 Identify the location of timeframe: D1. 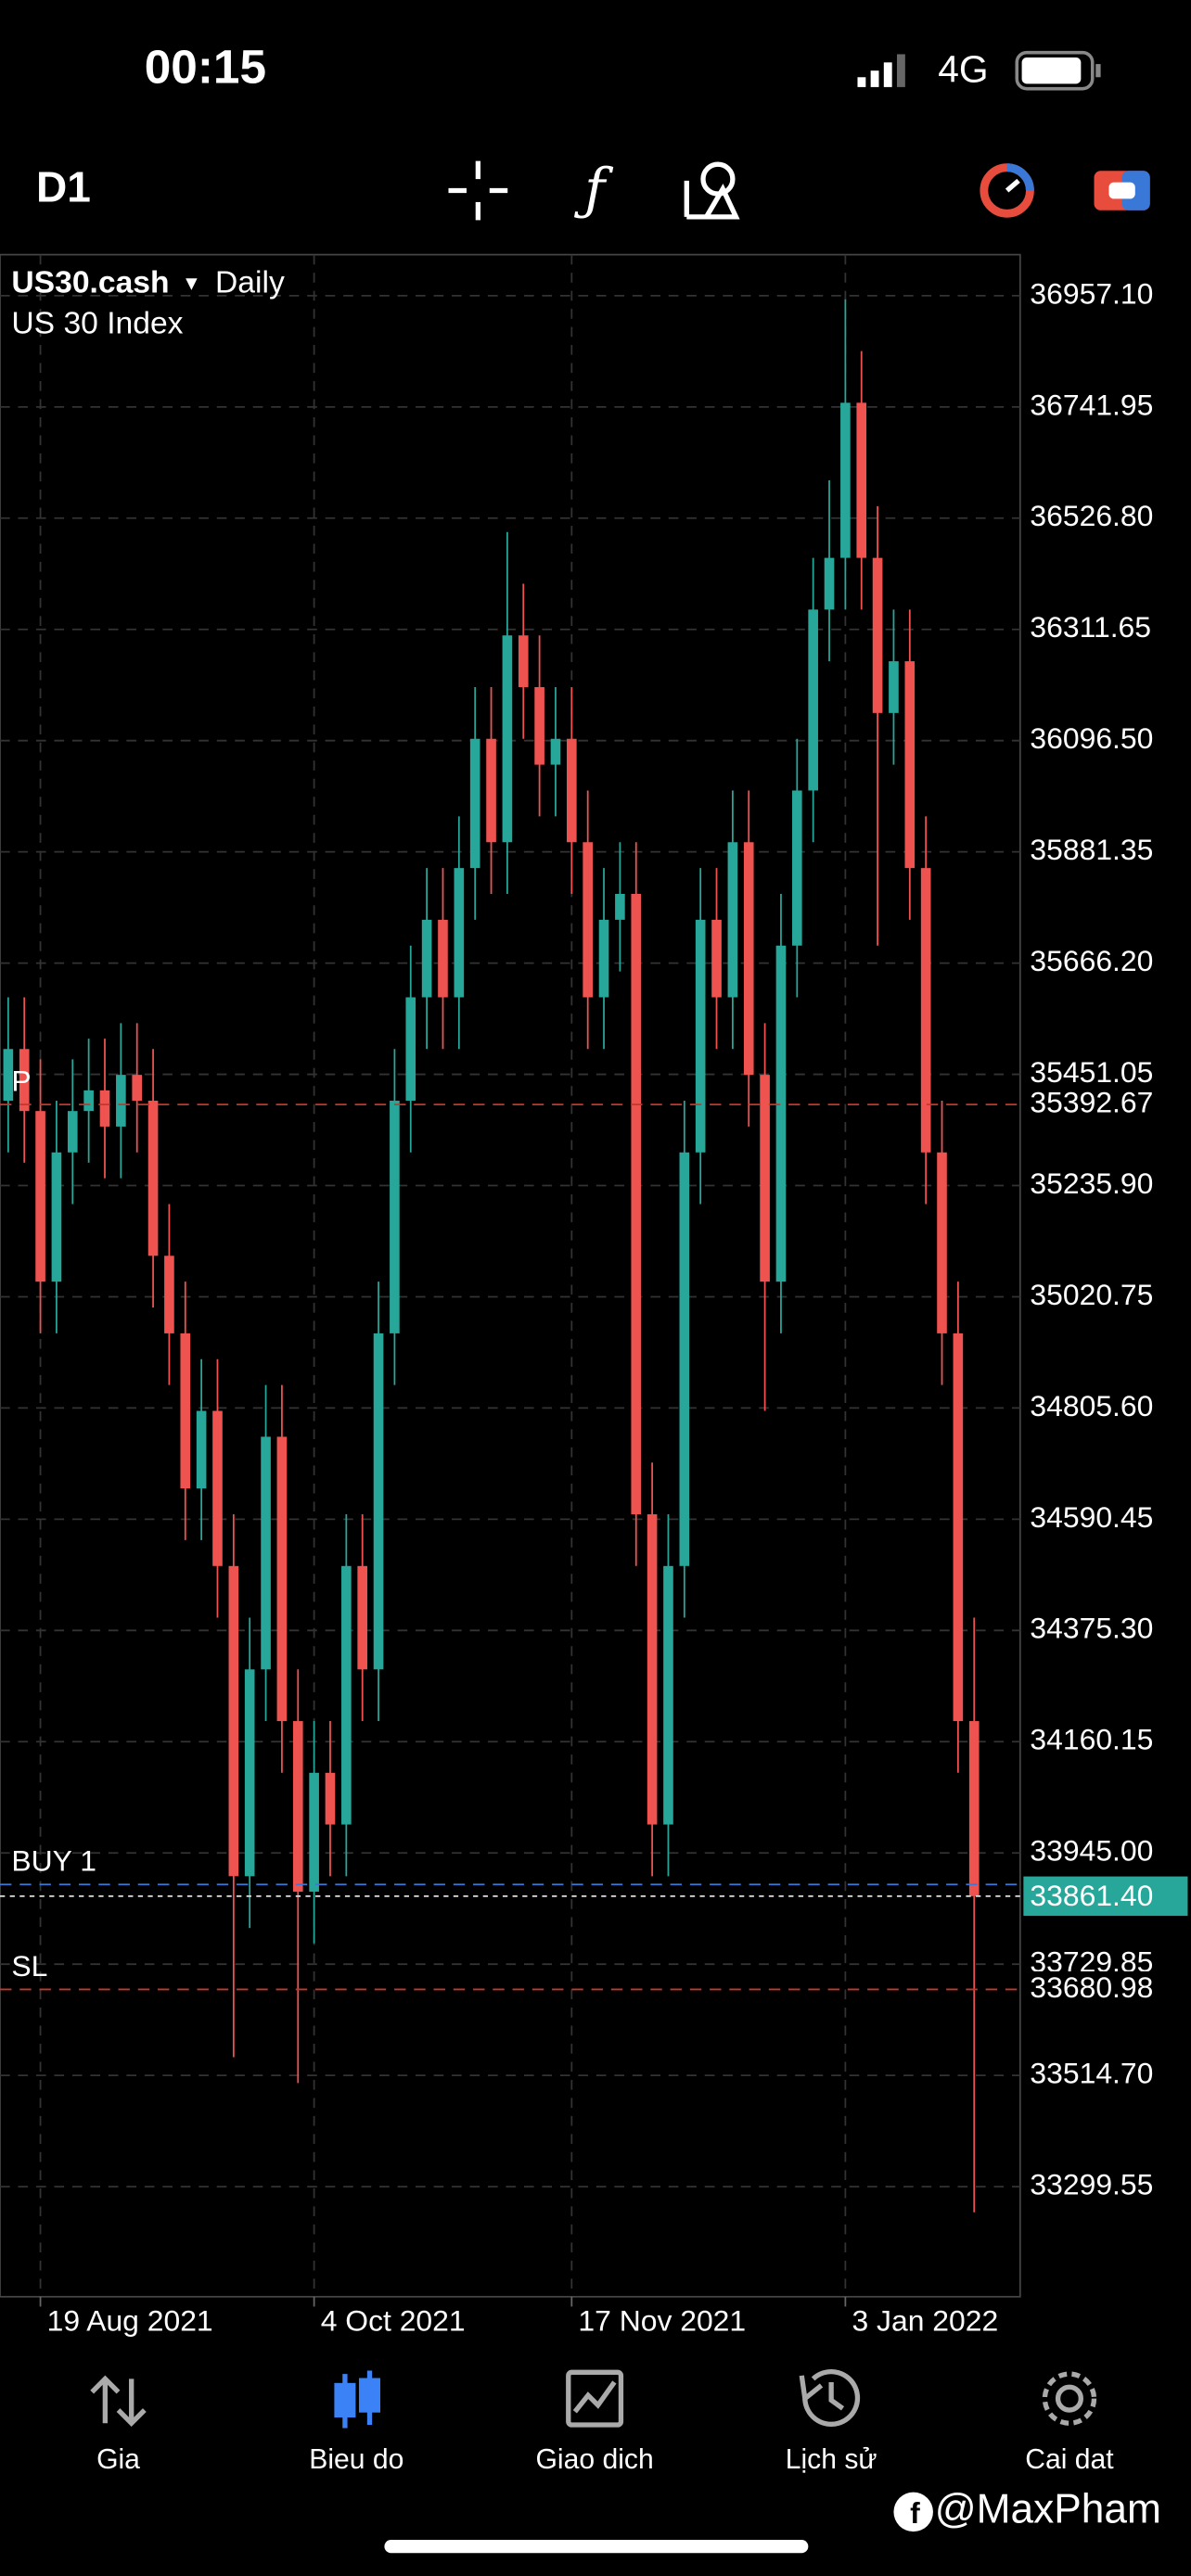
(63, 187).